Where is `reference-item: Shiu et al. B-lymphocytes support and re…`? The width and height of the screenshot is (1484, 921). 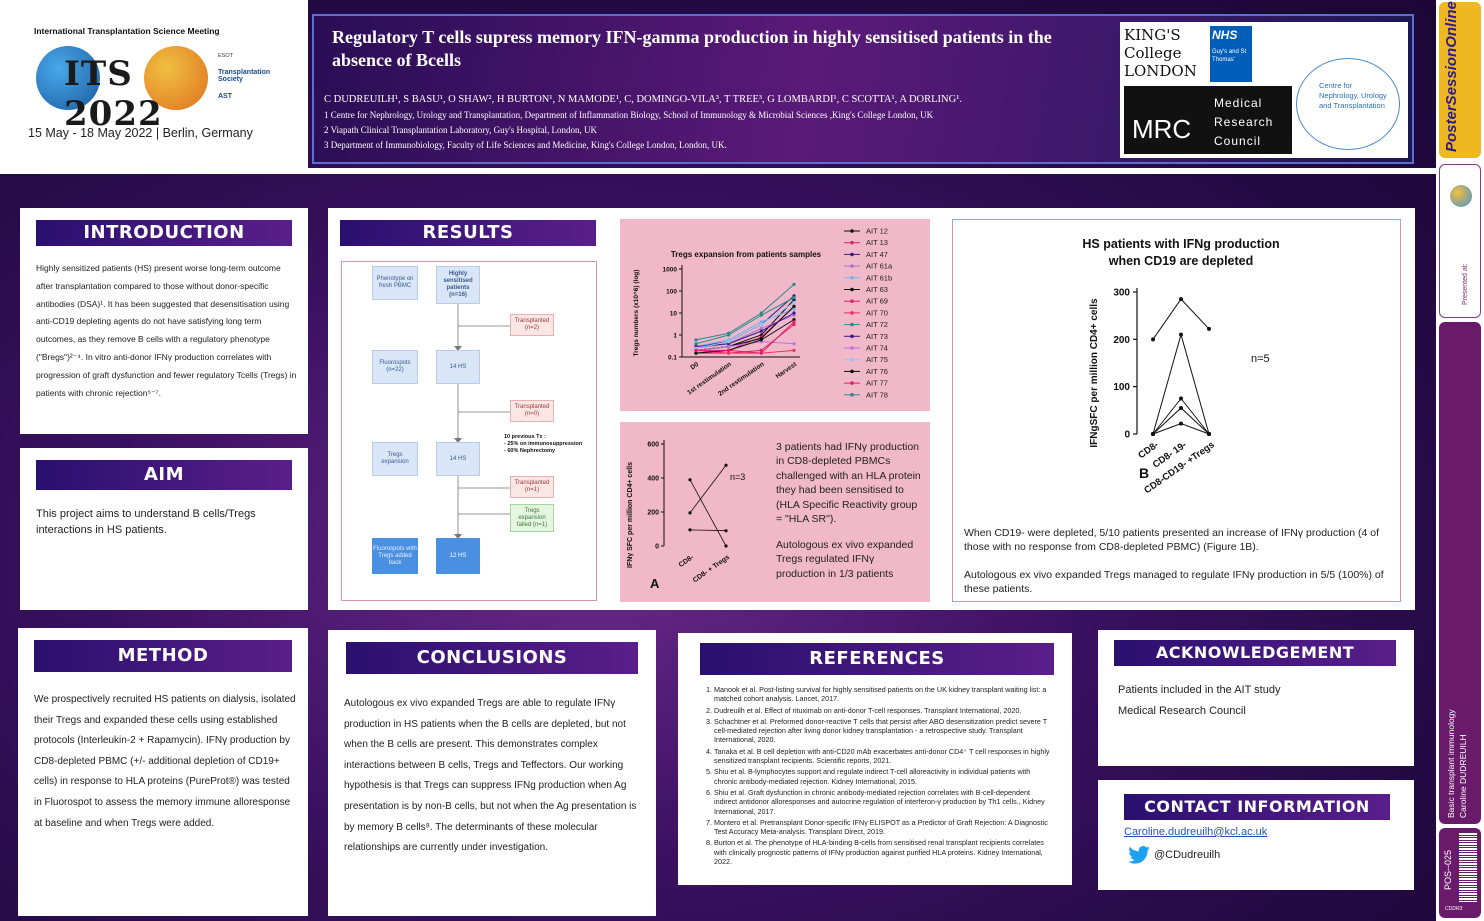 reference-item: Shiu et al. B-lymphocytes support and re… is located at coordinates (884, 776).